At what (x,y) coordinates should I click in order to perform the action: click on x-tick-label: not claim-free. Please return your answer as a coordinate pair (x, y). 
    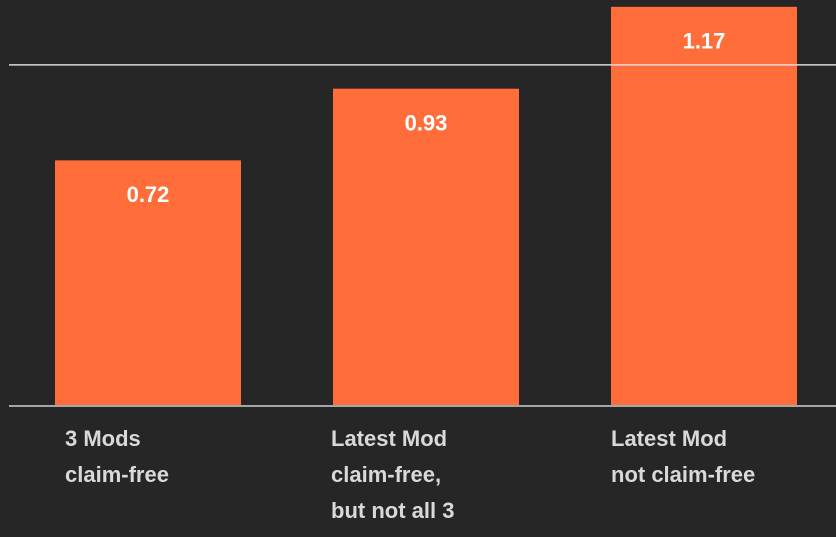
    Looking at the image, I should click on (683, 474).